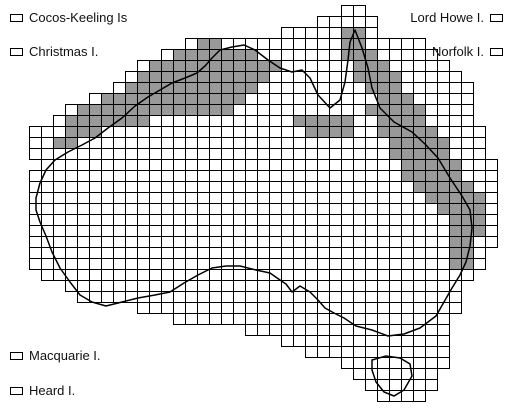 This screenshot has height=410, width=505. What do you see at coordinates (55, 355) in the screenshot?
I see `island-macquarie: Macquarie I.` at bounding box center [55, 355].